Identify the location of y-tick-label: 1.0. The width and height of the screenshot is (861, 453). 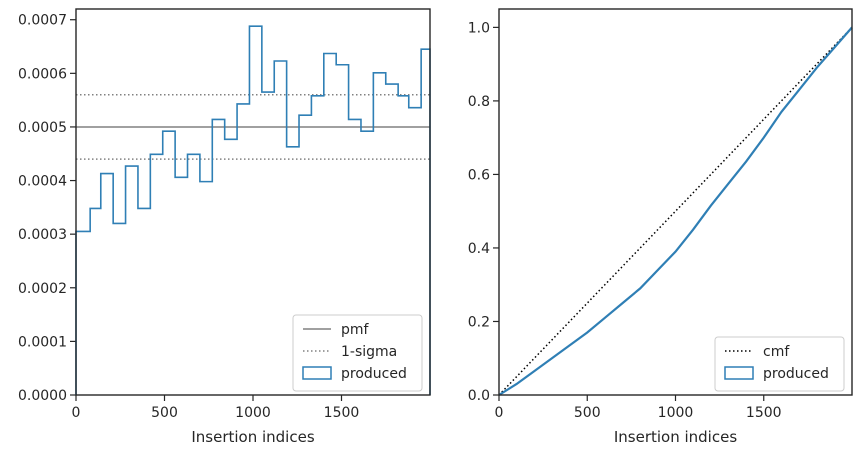
(479, 28).